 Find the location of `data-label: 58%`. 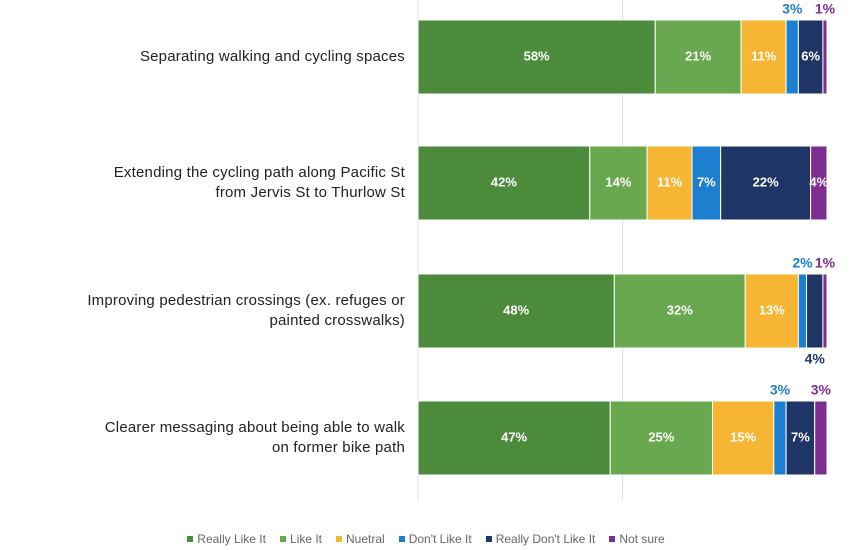

data-label: 58% is located at coordinates (537, 55).